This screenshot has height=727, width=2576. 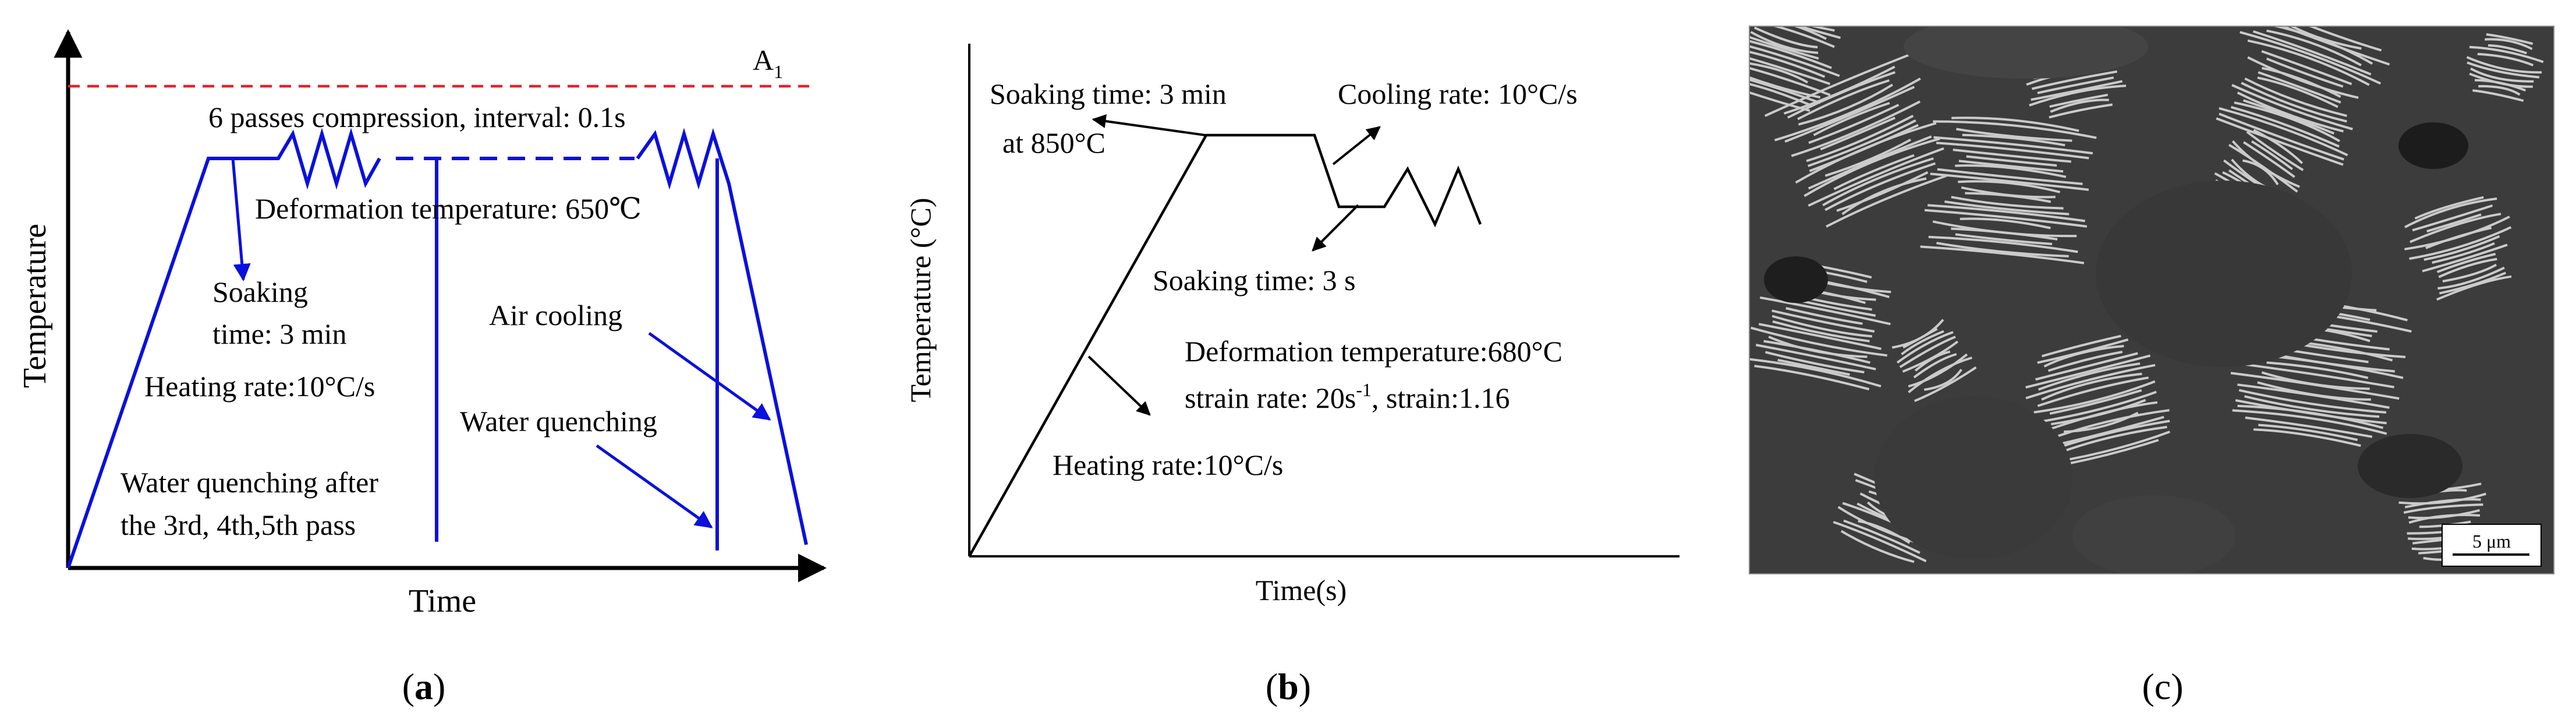 What do you see at coordinates (1288, 686) in the screenshot?
I see `panel-b-caption: (b)` at bounding box center [1288, 686].